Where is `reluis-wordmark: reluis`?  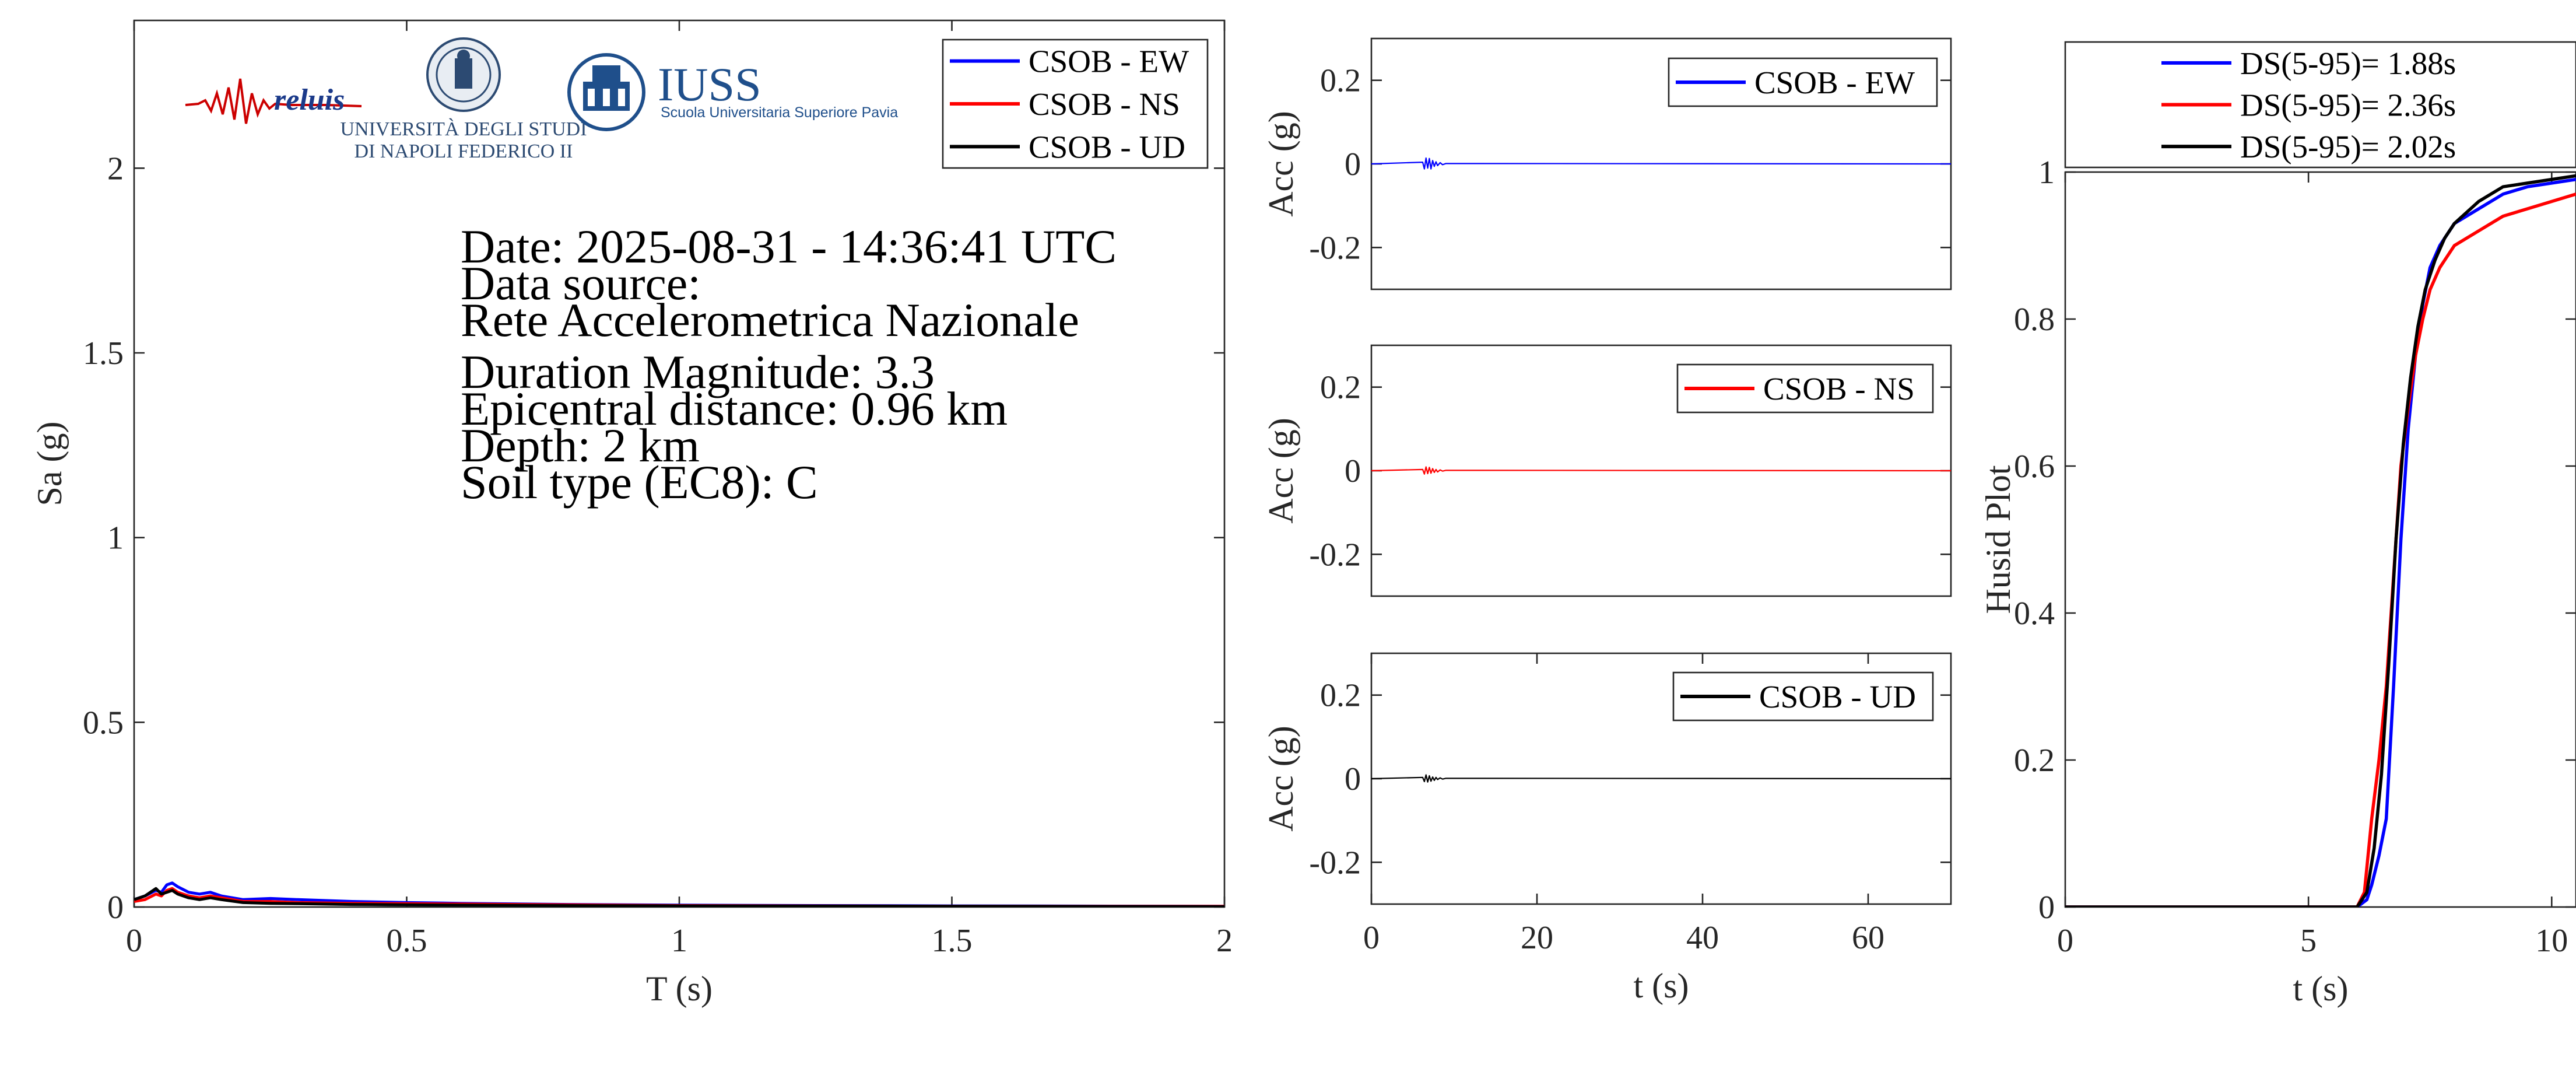 reluis-wordmark: reluis is located at coordinates (309, 100).